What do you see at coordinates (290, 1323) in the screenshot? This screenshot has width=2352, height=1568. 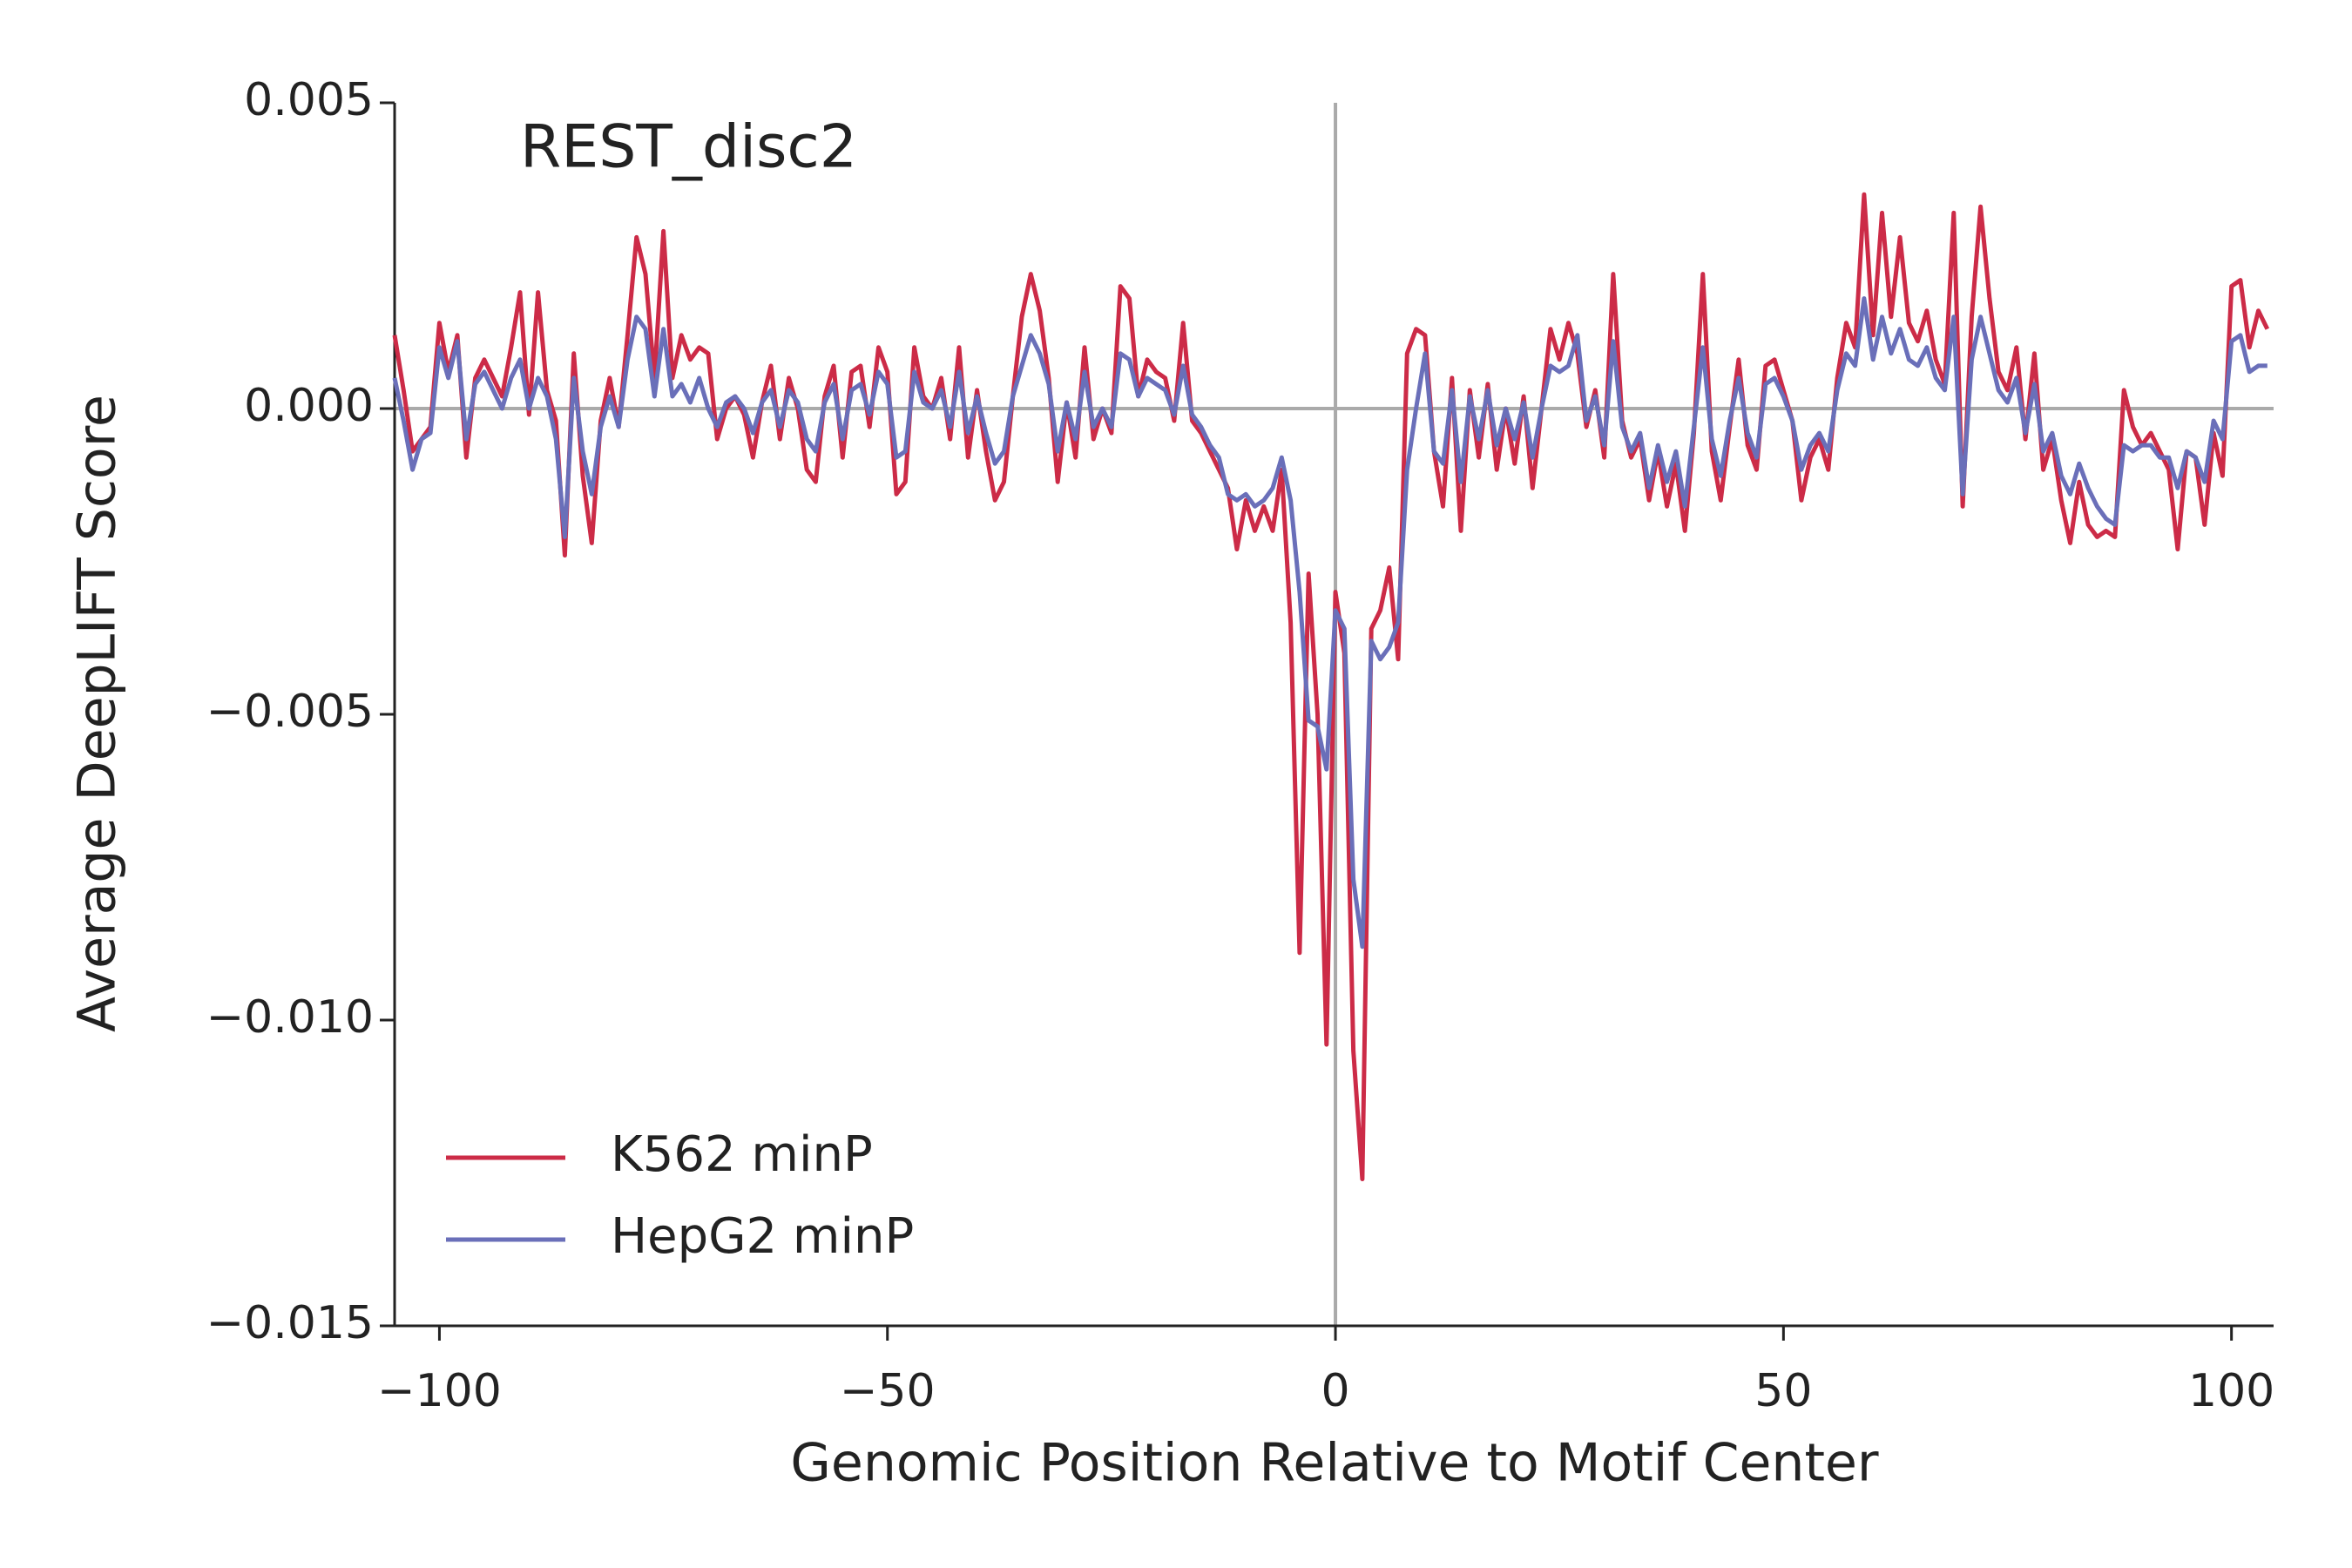 I see `y-tick-label: −0.015` at bounding box center [290, 1323].